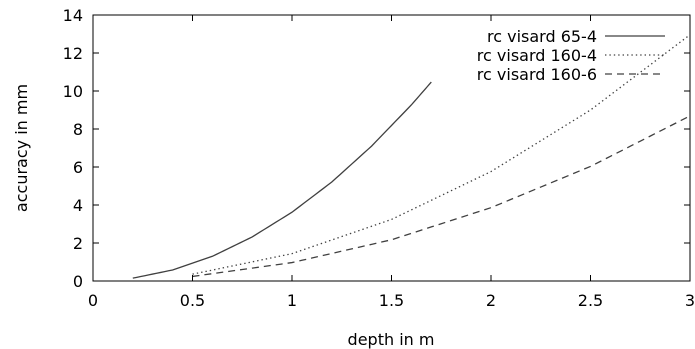  Describe the element at coordinates (73, 53) in the screenshot. I see `y-tick-label: 12` at that location.